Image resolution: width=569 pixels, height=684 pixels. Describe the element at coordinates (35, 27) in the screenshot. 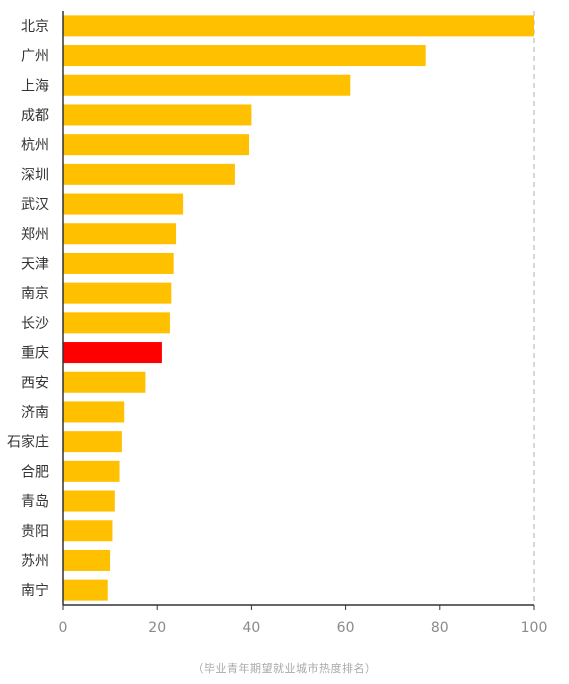

I see `category-label-0: 北京` at that location.